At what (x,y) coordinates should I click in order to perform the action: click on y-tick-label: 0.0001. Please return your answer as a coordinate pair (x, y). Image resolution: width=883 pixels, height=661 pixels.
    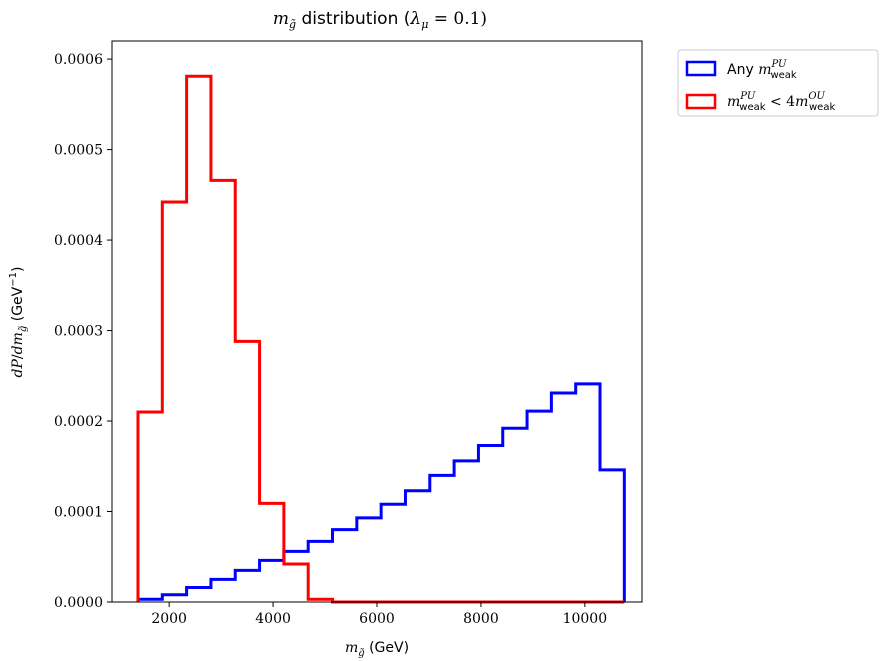
    Looking at the image, I should click on (78, 513).